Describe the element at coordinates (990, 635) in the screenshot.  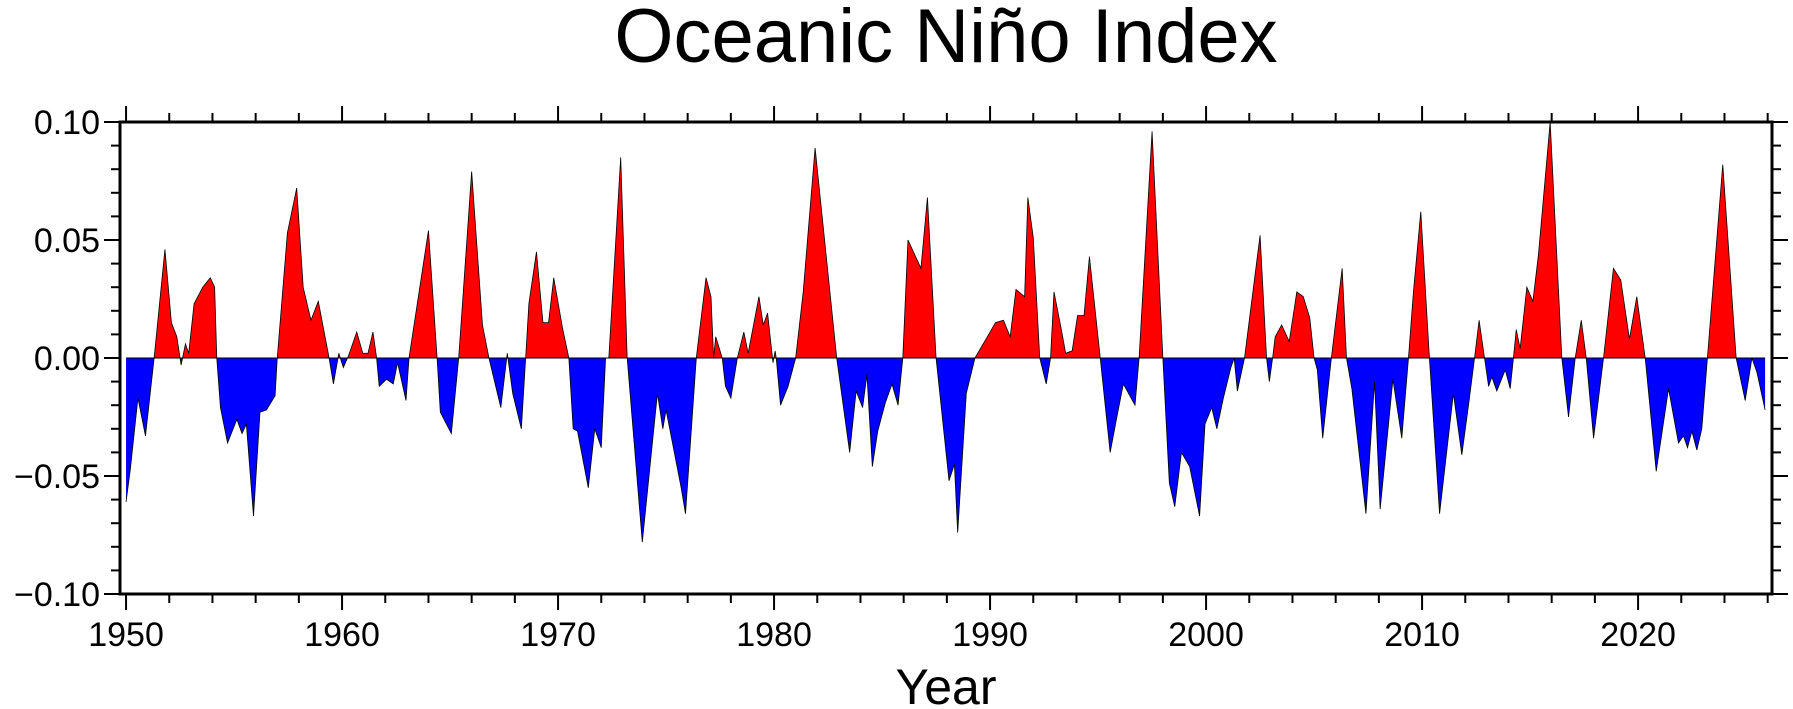
I see `x-tick-label: 1990` at that location.